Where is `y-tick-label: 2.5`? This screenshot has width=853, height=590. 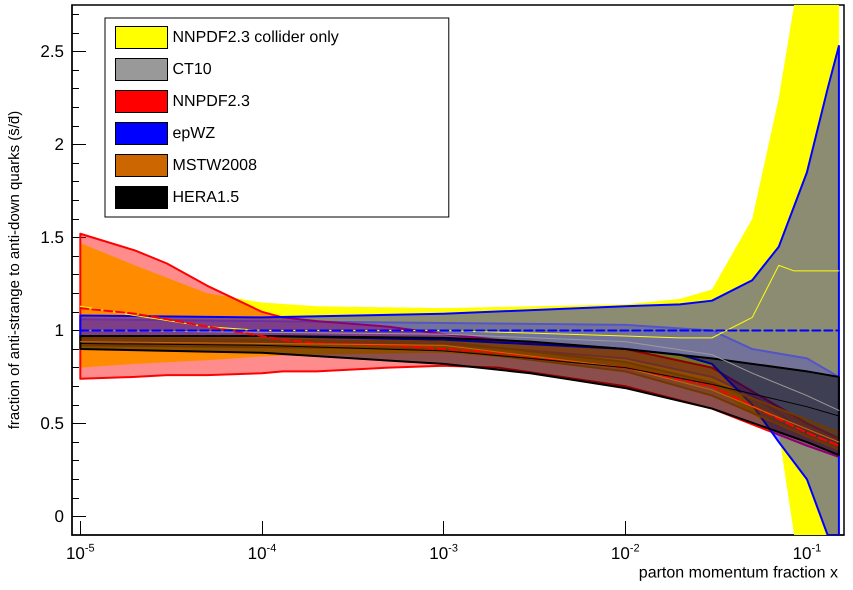 y-tick-label: 2.5 is located at coordinates (52, 51).